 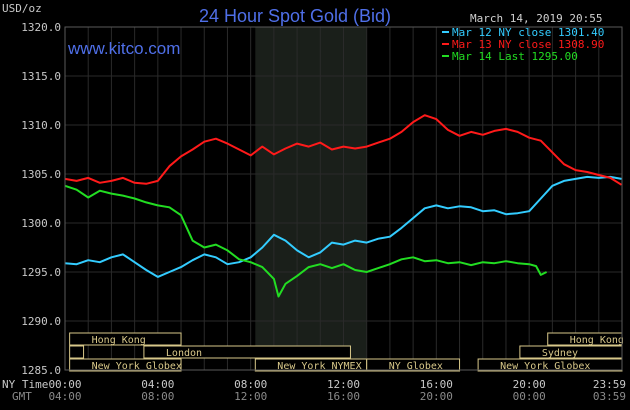 I want to click on legend-entry-1: Mar 12 NY close 1301.40, so click(x=528, y=32).